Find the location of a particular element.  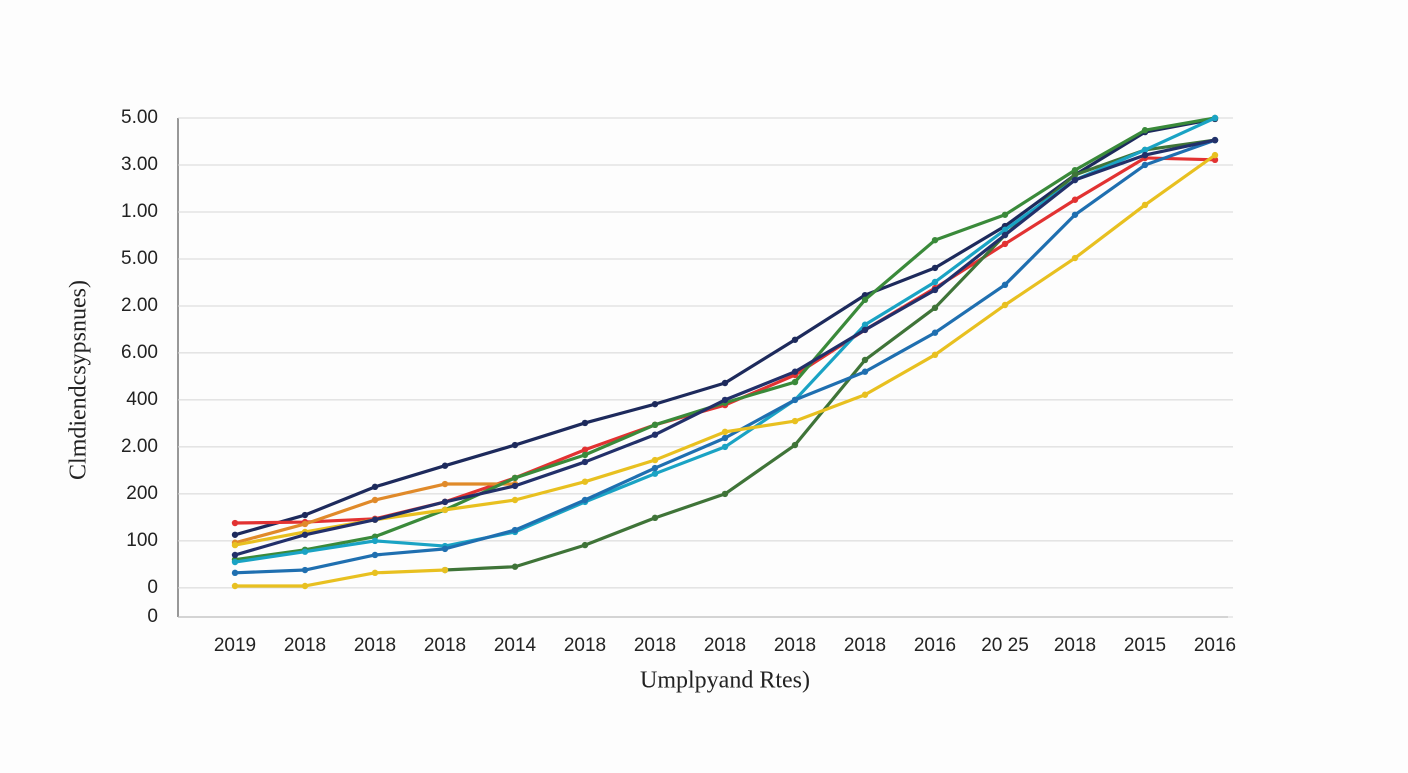

y-tick-label: 0 is located at coordinates (152, 587).